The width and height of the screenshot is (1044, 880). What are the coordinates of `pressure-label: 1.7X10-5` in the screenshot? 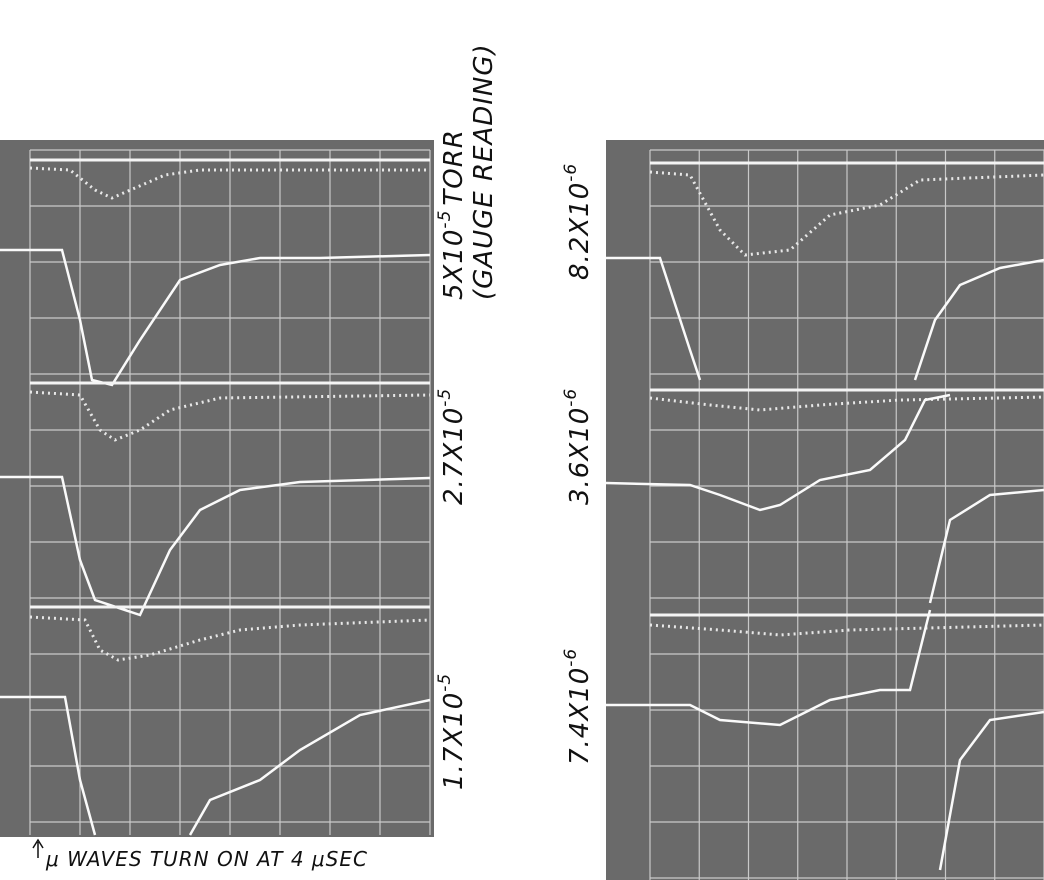 It's located at (452, 731).